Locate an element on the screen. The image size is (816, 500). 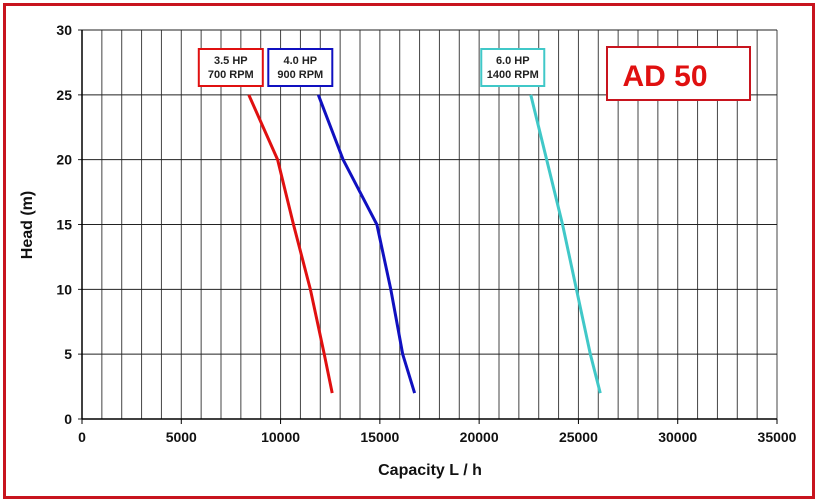
title-box: AD 50 is located at coordinates (678, 73).